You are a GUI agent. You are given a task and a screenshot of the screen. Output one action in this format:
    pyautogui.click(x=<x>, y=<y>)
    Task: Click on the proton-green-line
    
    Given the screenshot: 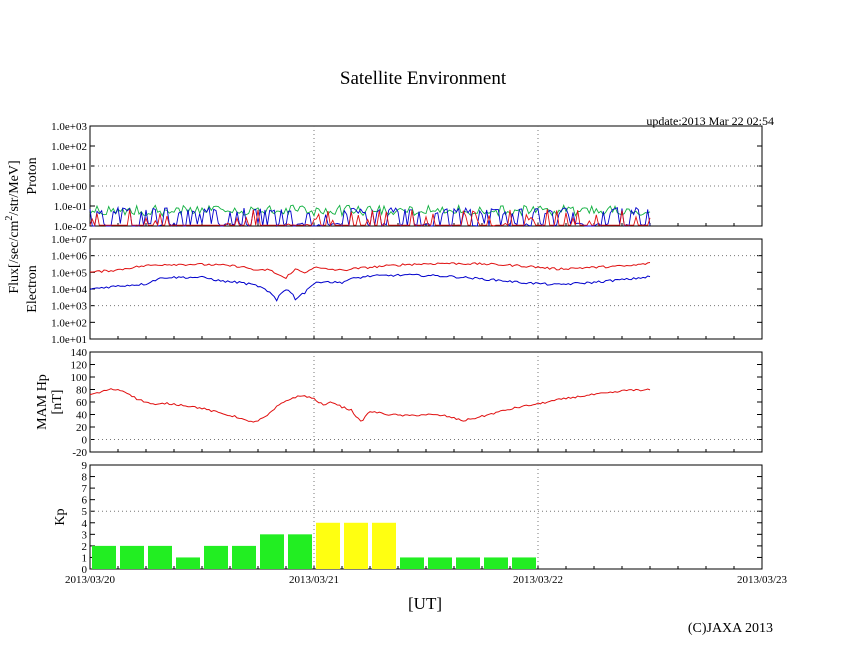 What is the action you would take?
    pyautogui.click(x=370, y=210)
    